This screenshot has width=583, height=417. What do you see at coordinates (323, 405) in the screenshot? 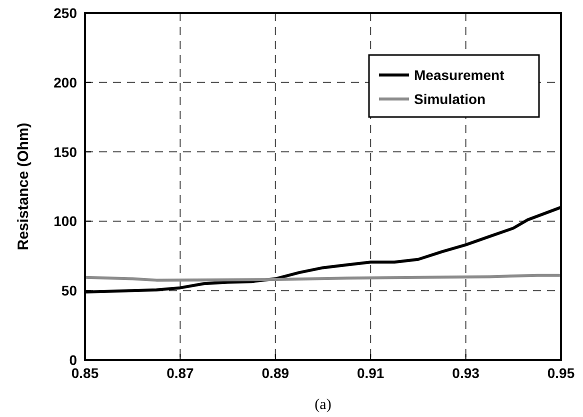
I see `text: (a)` at bounding box center [323, 405].